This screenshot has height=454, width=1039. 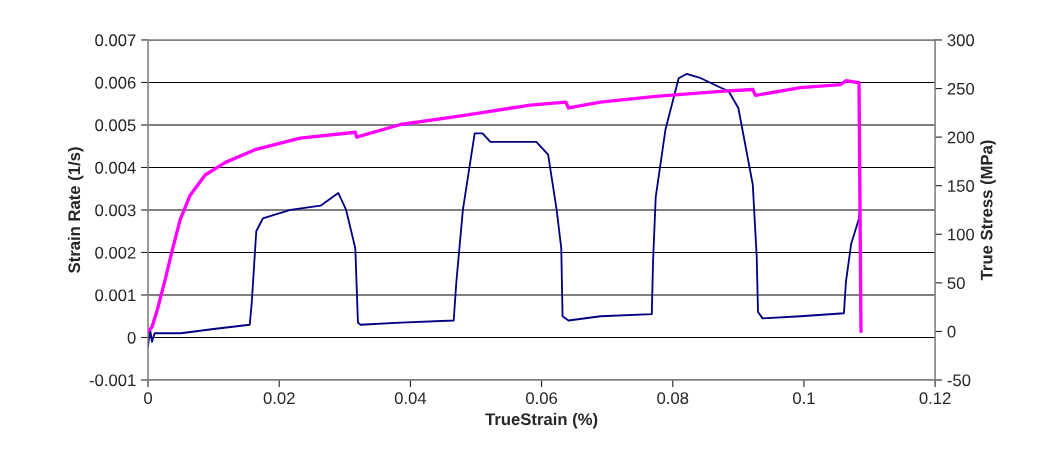 What do you see at coordinates (961, 40) in the screenshot?
I see `y2-tick-label: 300` at bounding box center [961, 40].